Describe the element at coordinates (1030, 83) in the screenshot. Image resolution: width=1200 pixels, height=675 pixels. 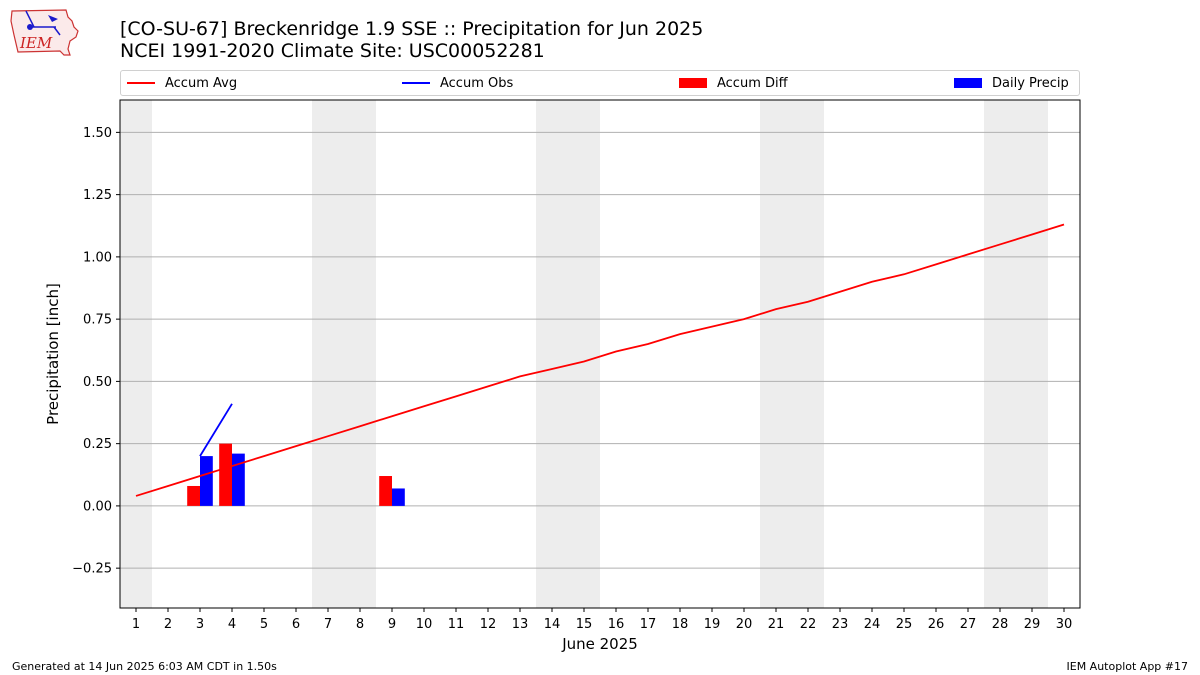
I see `legend-label: Daily Precip` at that location.